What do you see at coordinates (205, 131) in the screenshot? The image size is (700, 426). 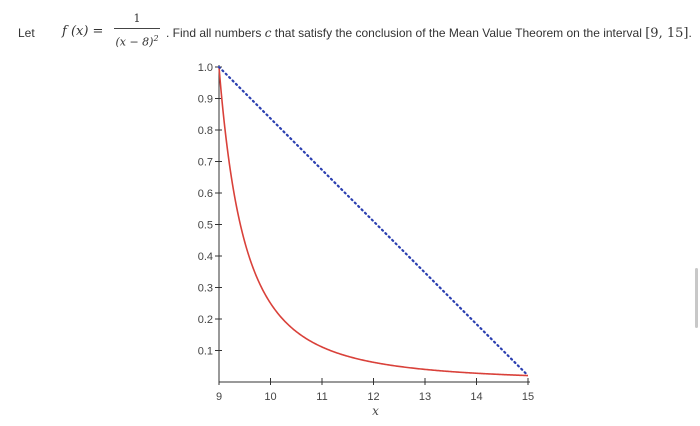 I see `y-tick-label: 0.8` at bounding box center [205, 131].